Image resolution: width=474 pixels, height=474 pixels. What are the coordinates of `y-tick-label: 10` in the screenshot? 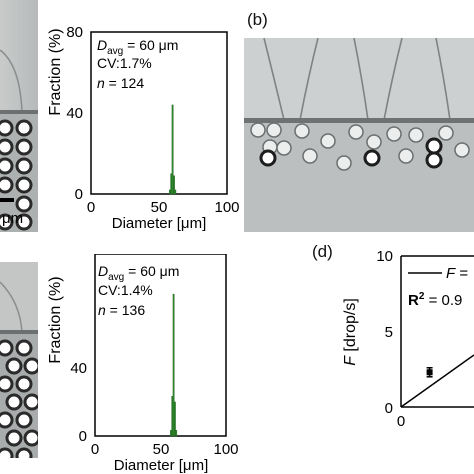 It's located at (384, 256).